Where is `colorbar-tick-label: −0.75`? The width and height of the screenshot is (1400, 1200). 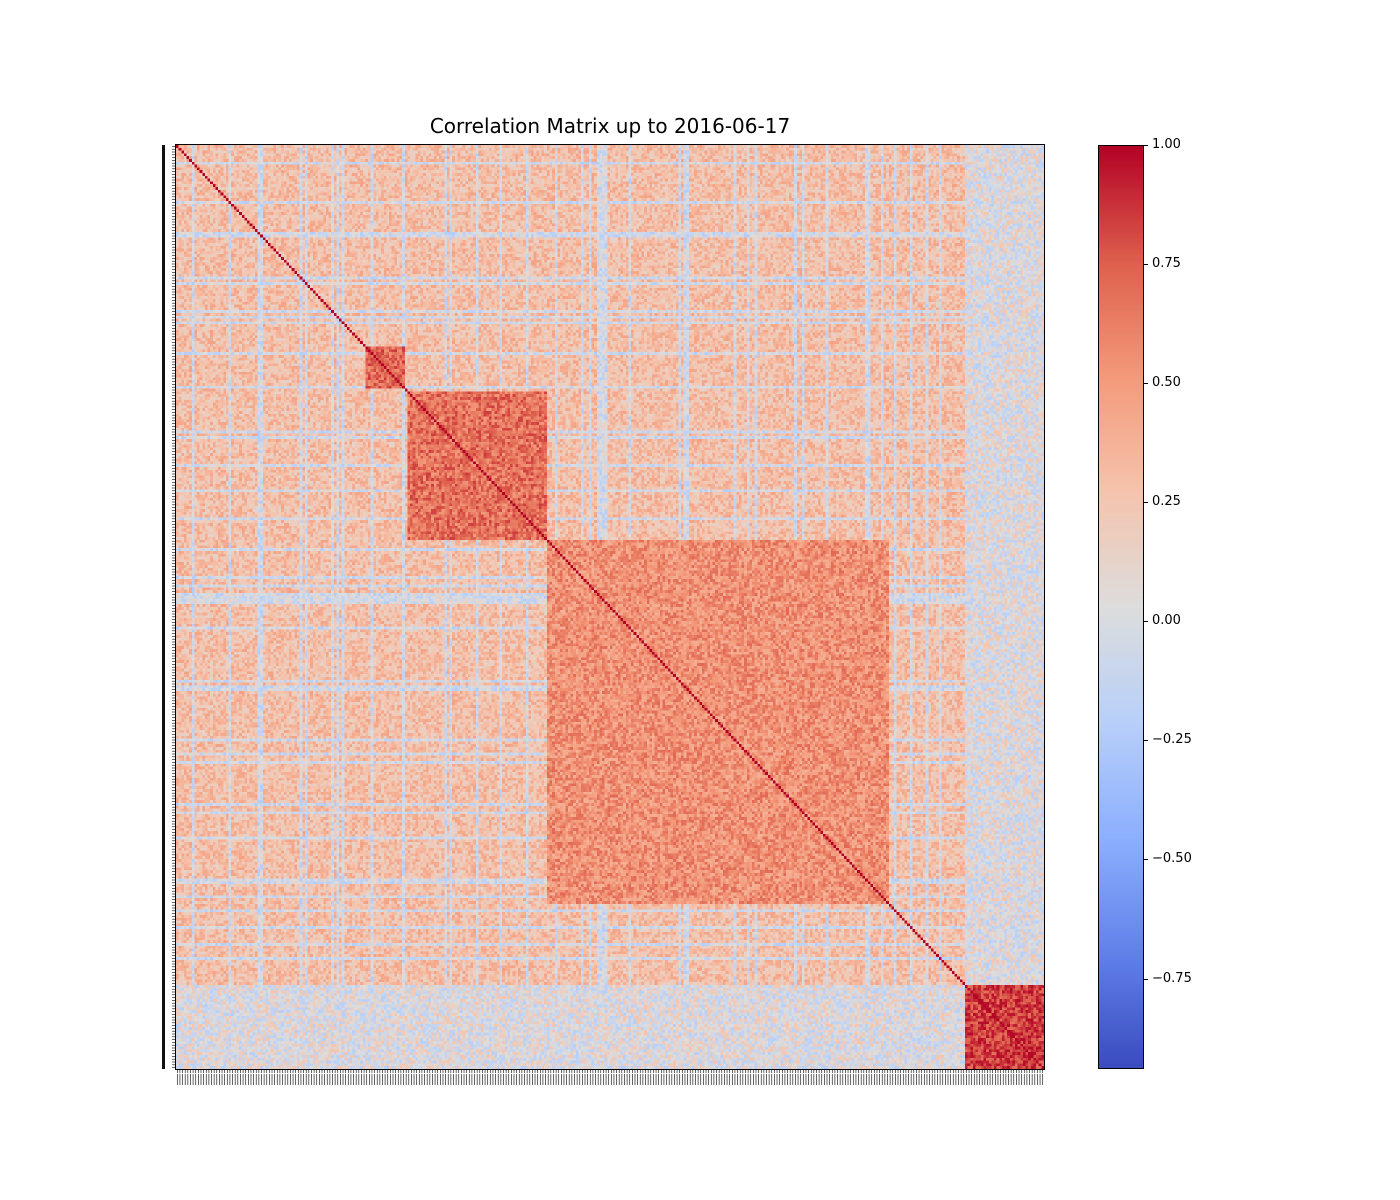
colorbar-tick-label: −0.75 is located at coordinates (1172, 978).